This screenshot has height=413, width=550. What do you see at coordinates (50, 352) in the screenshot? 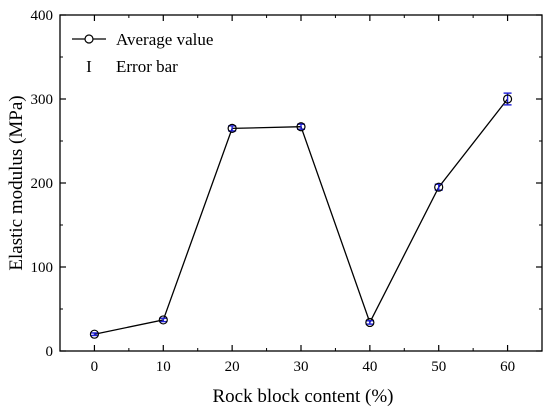
I see `y-tick-label: 0` at bounding box center [50, 352].